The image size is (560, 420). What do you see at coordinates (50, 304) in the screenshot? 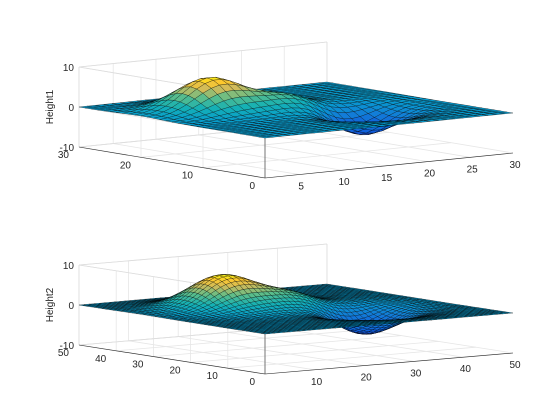
I see `z-axis-label: Height2` at bounding box center [50, 304].